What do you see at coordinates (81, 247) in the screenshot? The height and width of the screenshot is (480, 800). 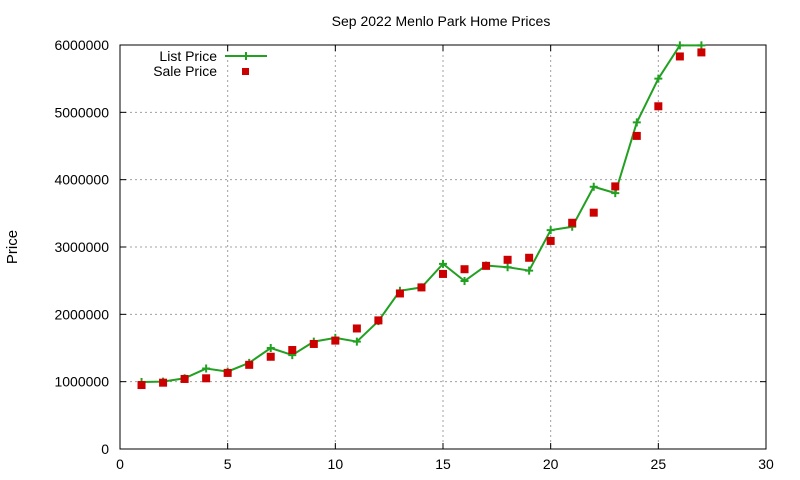 I see `y-tick-label: 3000000` at bounding box center [81, 247].